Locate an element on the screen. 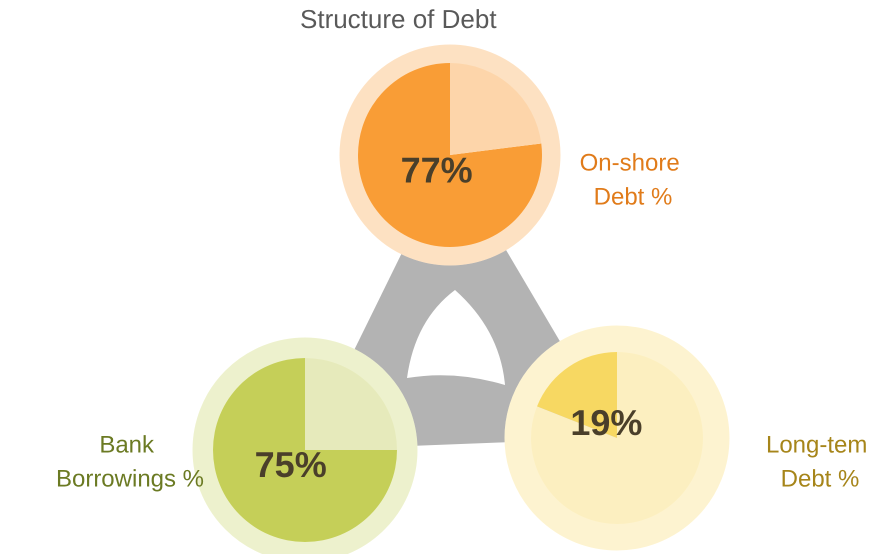 The width and height of the screenshot is (883, 554). text: Long-tem Debt % is located at coordinates (820, 462).